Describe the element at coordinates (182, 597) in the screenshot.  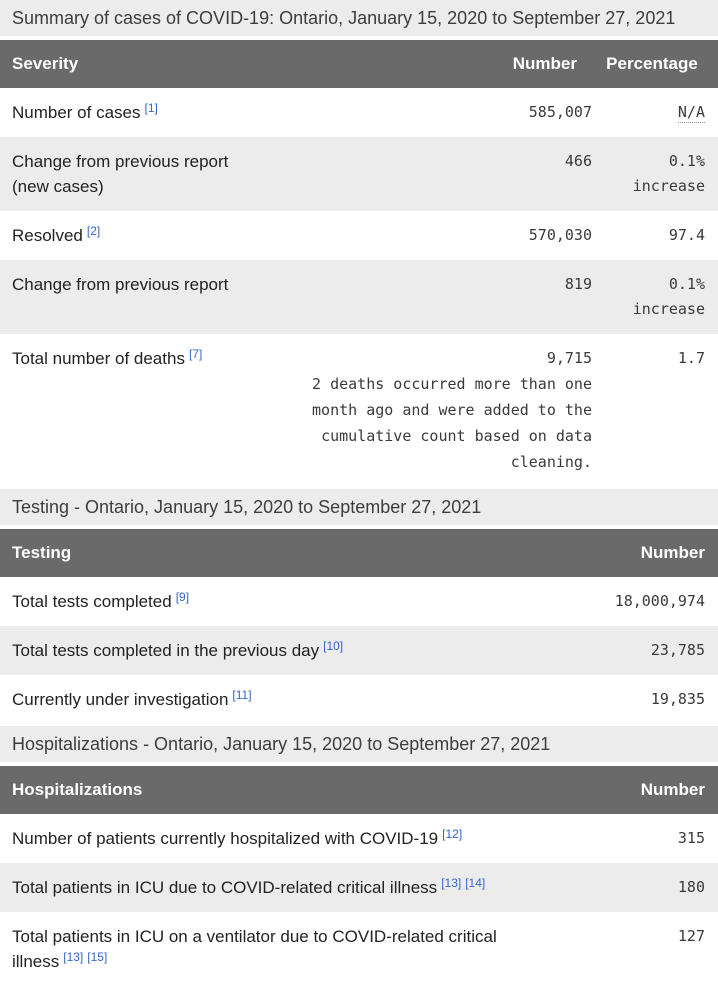
I see `ref-link: [9]` at that location.